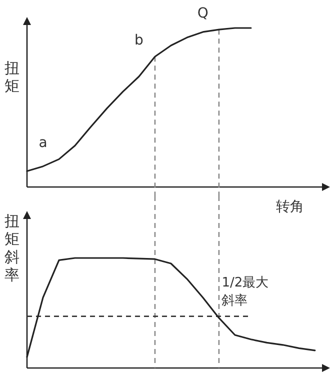 The height and width of the screenshot is (389, 332). Describe the element at coordinates (139, 40) in the screenshot. I see `annotation: b` at that location.